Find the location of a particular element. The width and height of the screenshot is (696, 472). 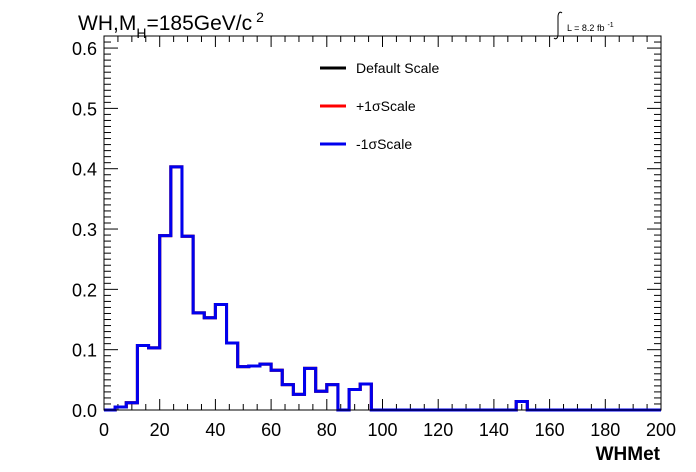

x-tick-label: 60 is located at coordinates (271, 430).